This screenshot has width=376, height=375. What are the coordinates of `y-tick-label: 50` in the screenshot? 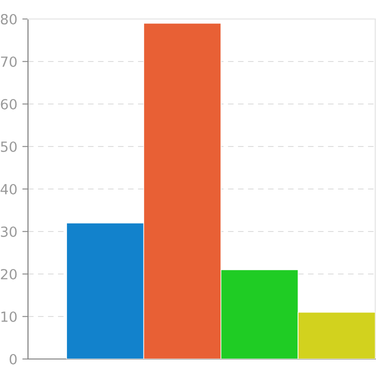 It's located at (8, 146).